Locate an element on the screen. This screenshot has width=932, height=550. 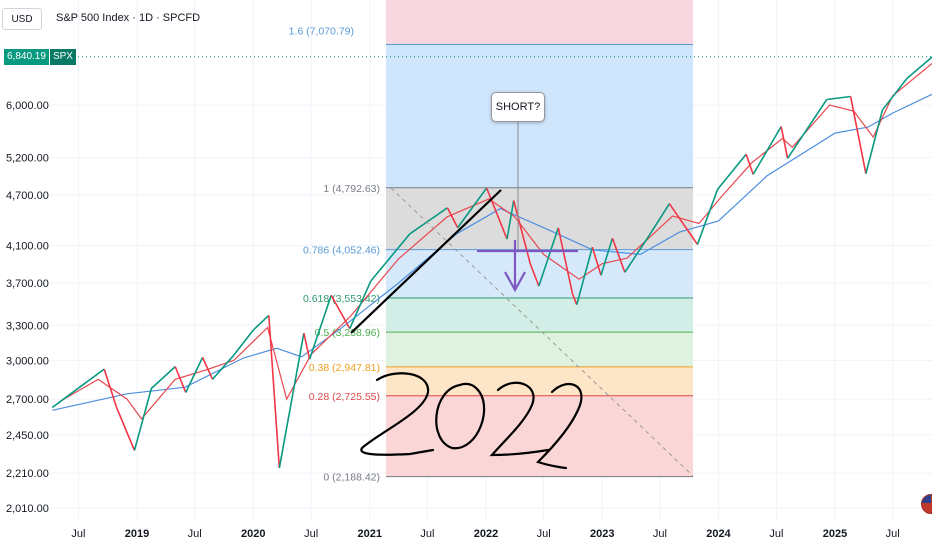
y-tick-label: 4,100.00 is located at coordinates (27, 246).